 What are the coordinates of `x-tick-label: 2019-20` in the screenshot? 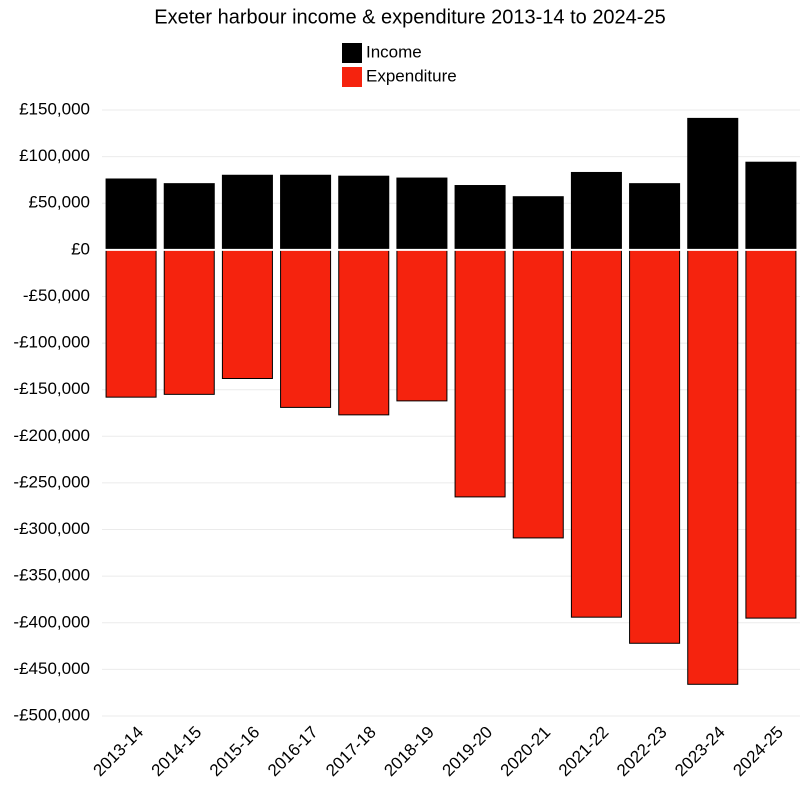 It's located at (468, 752).